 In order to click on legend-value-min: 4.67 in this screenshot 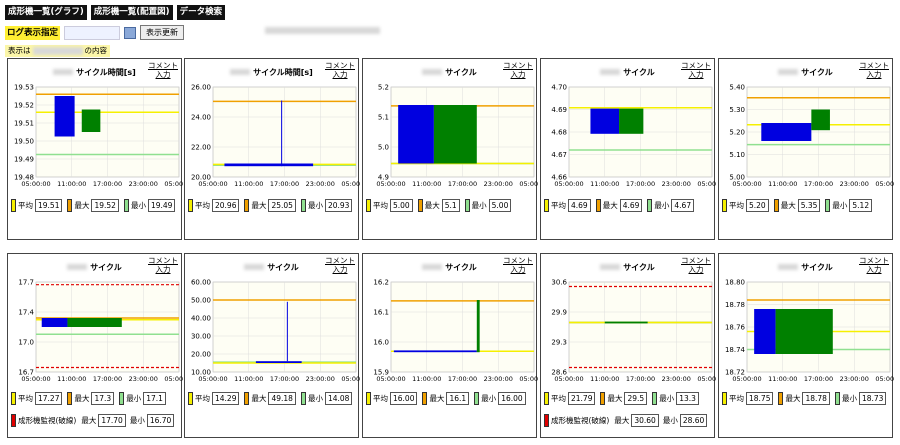, I will do `click(683, 205)`.